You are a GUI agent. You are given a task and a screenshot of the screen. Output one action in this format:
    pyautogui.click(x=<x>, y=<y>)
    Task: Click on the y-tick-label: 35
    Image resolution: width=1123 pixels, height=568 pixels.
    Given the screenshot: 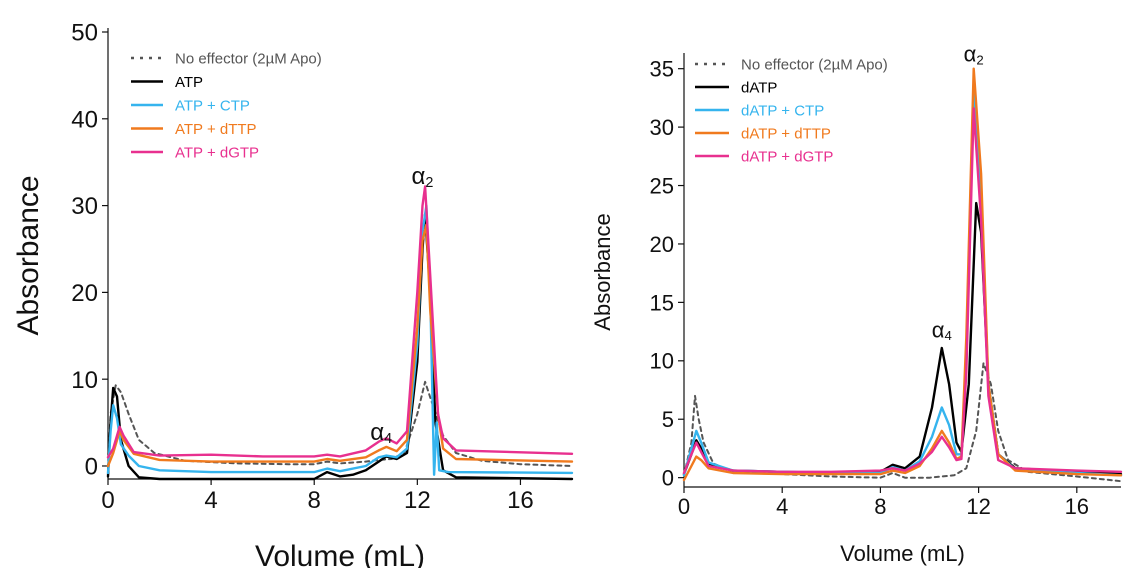 What is the action you would take?
    pyautogui.click(x=662, y=69)
    